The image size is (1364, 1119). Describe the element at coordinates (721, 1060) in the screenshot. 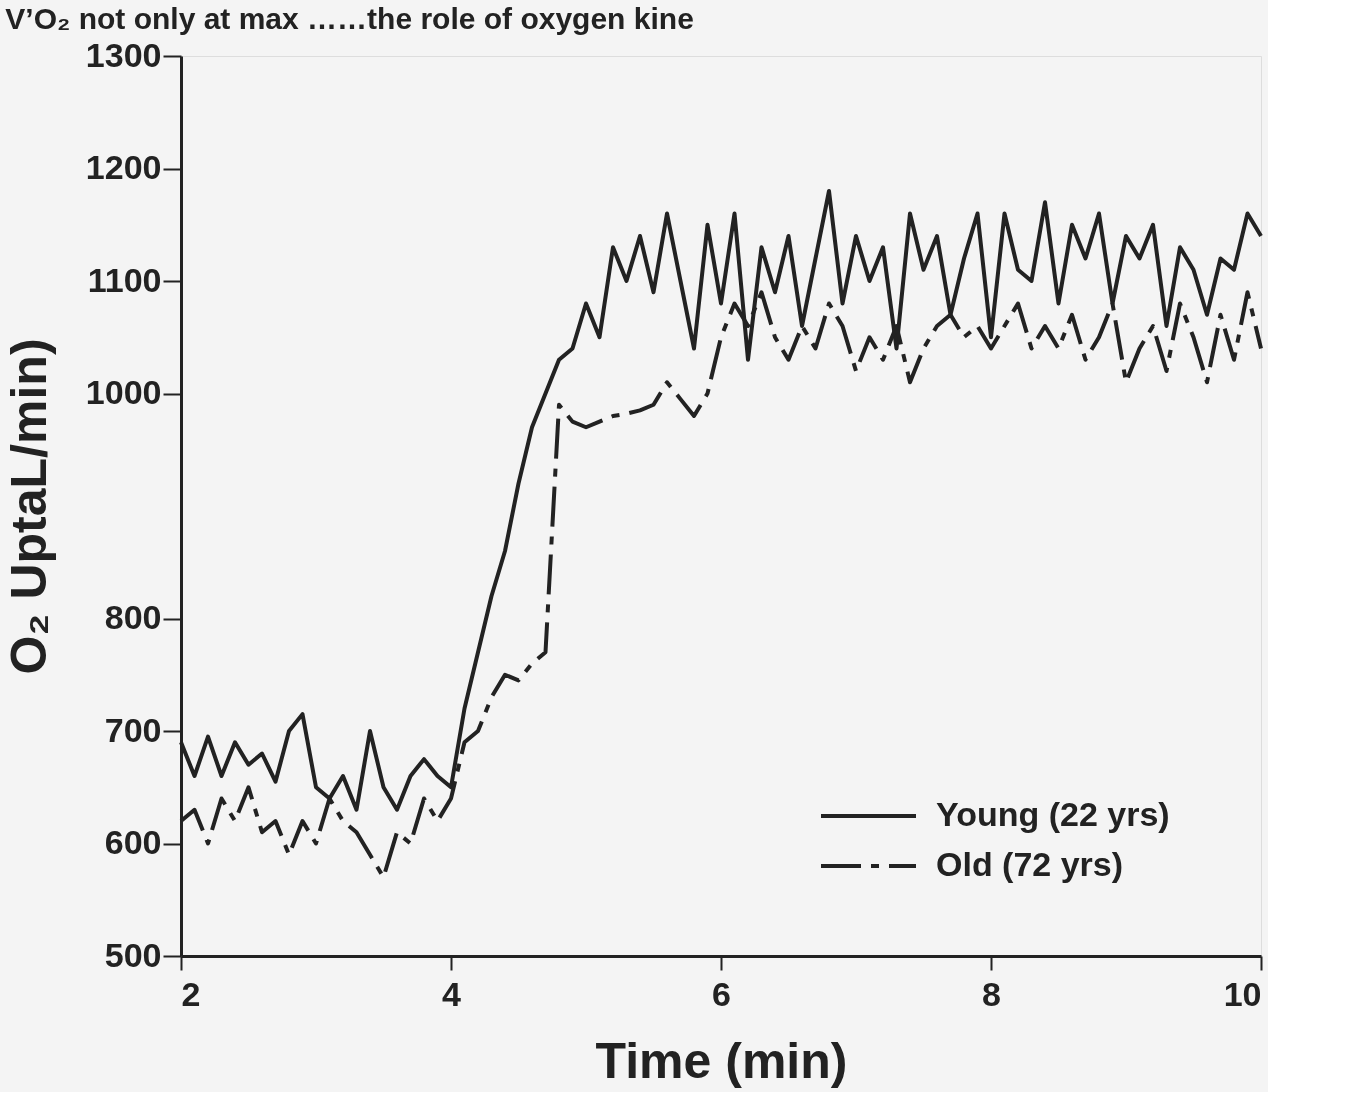

I see `x-axis-title: Time (min)` at that location.